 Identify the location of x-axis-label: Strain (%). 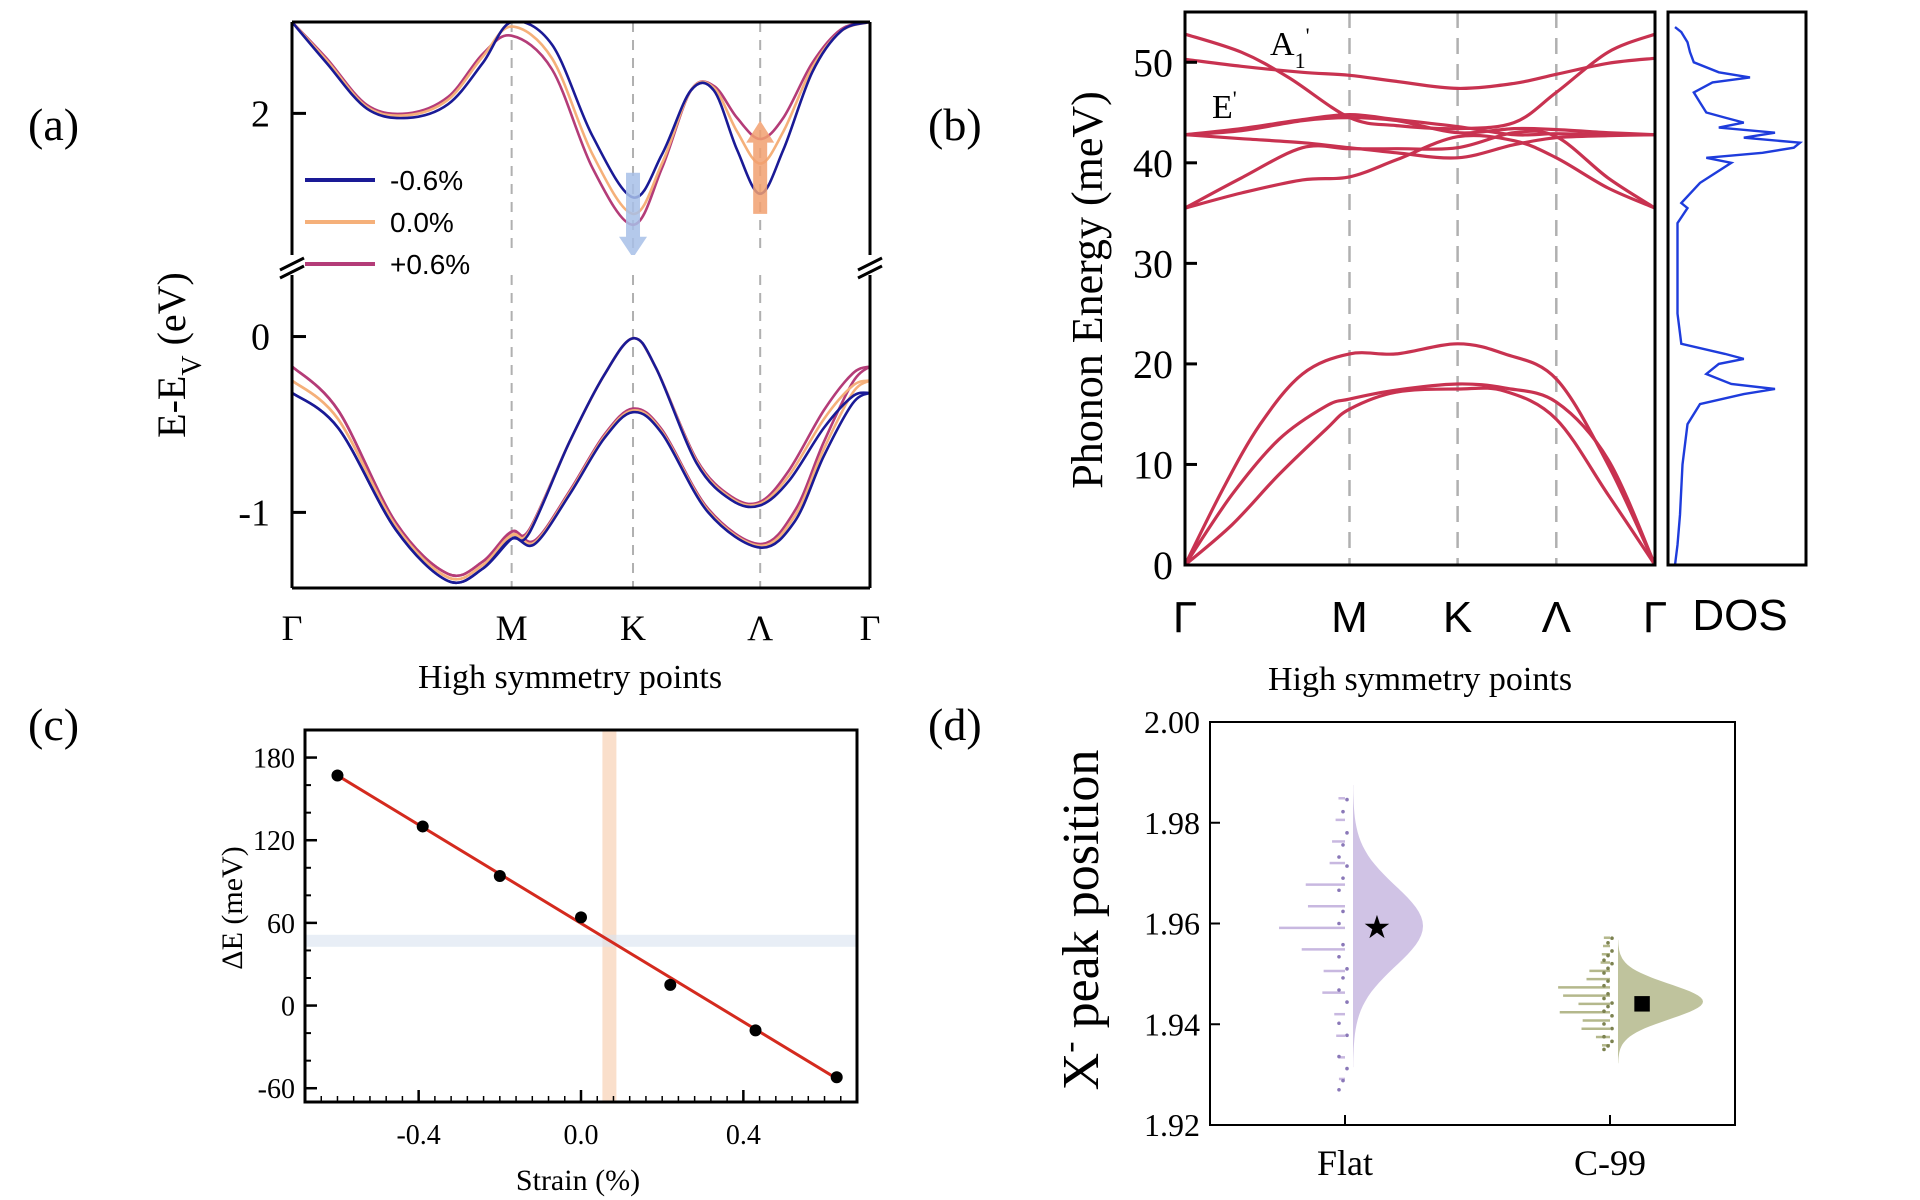
(578, 1180).